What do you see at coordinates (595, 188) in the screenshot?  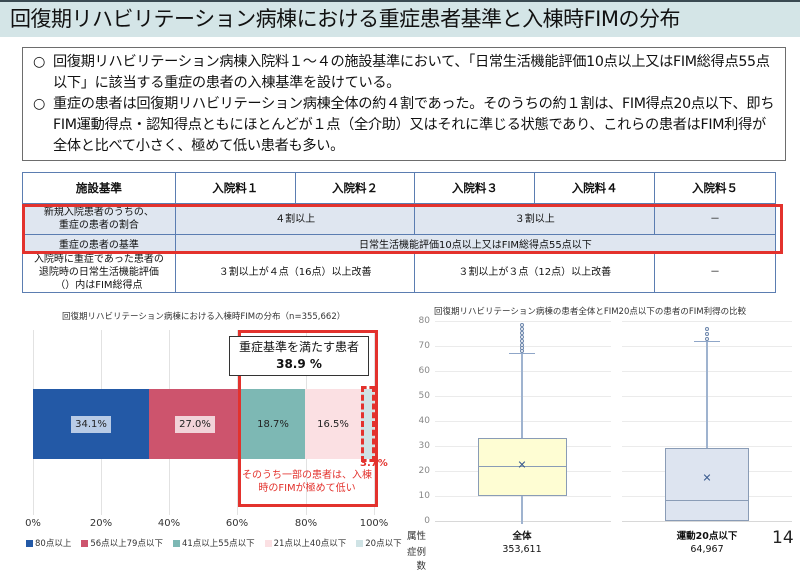 I see `header-cell: 入院料４` at bounding box center [595, 188].